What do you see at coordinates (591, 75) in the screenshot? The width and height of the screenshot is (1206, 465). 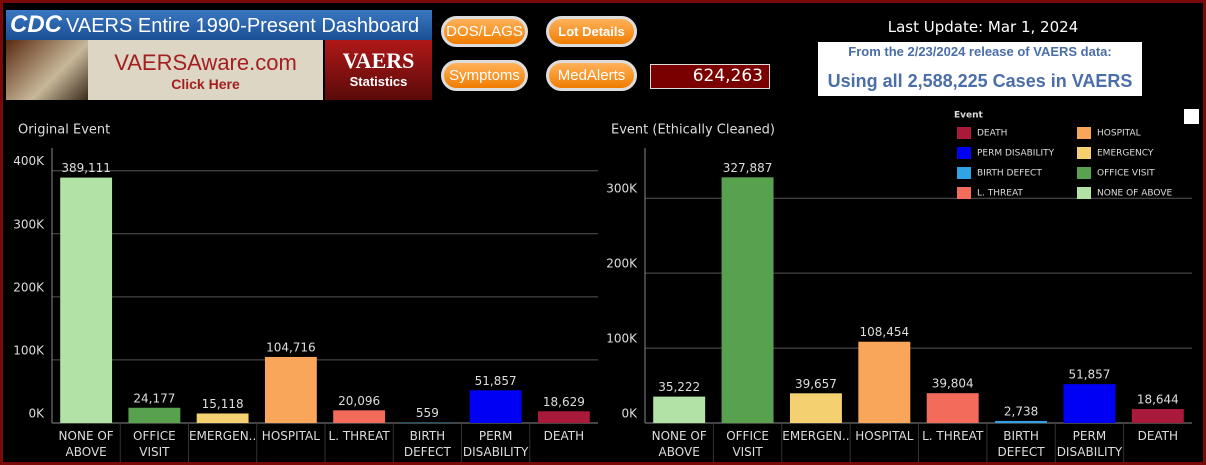 I see `button: MedAlerts` at bounding box center [591, 75].